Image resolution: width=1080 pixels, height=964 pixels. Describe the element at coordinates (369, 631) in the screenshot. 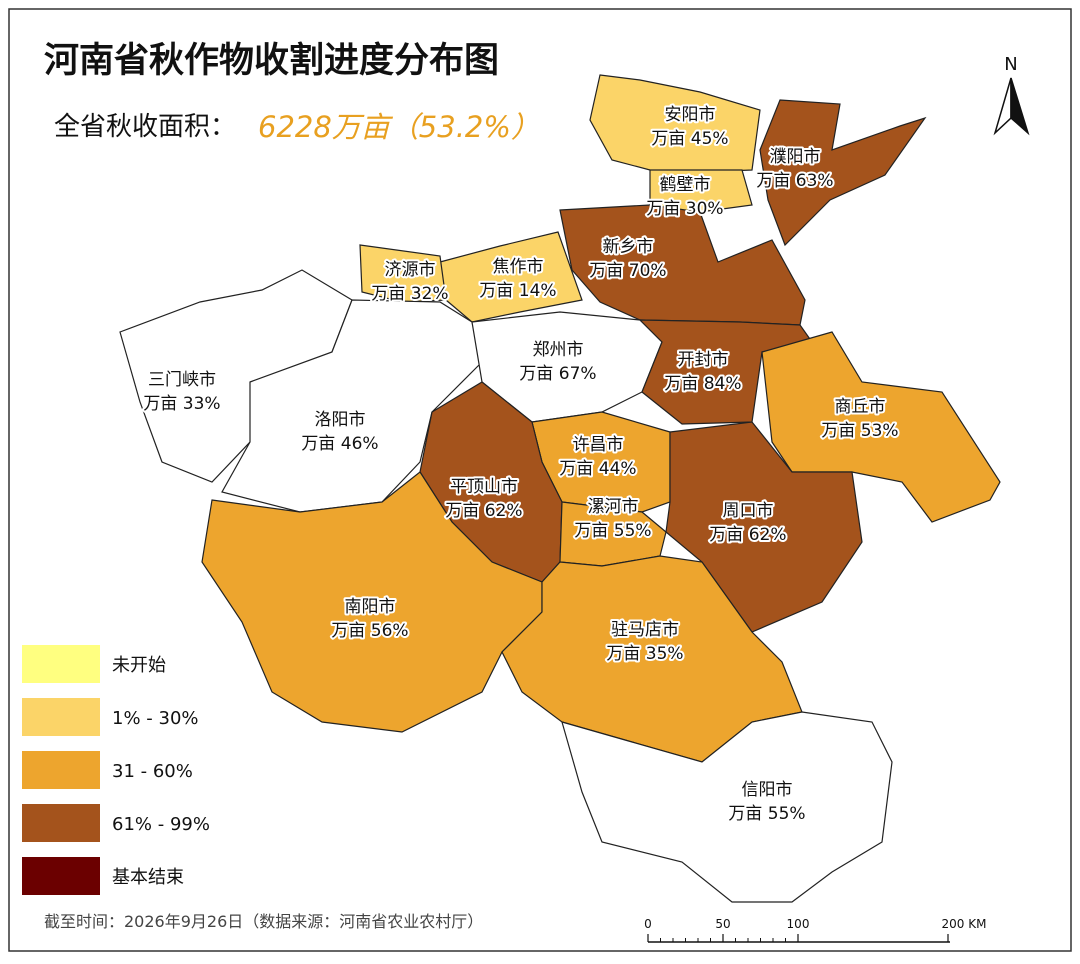

I see `city-value: 万亩 56%` at that location.